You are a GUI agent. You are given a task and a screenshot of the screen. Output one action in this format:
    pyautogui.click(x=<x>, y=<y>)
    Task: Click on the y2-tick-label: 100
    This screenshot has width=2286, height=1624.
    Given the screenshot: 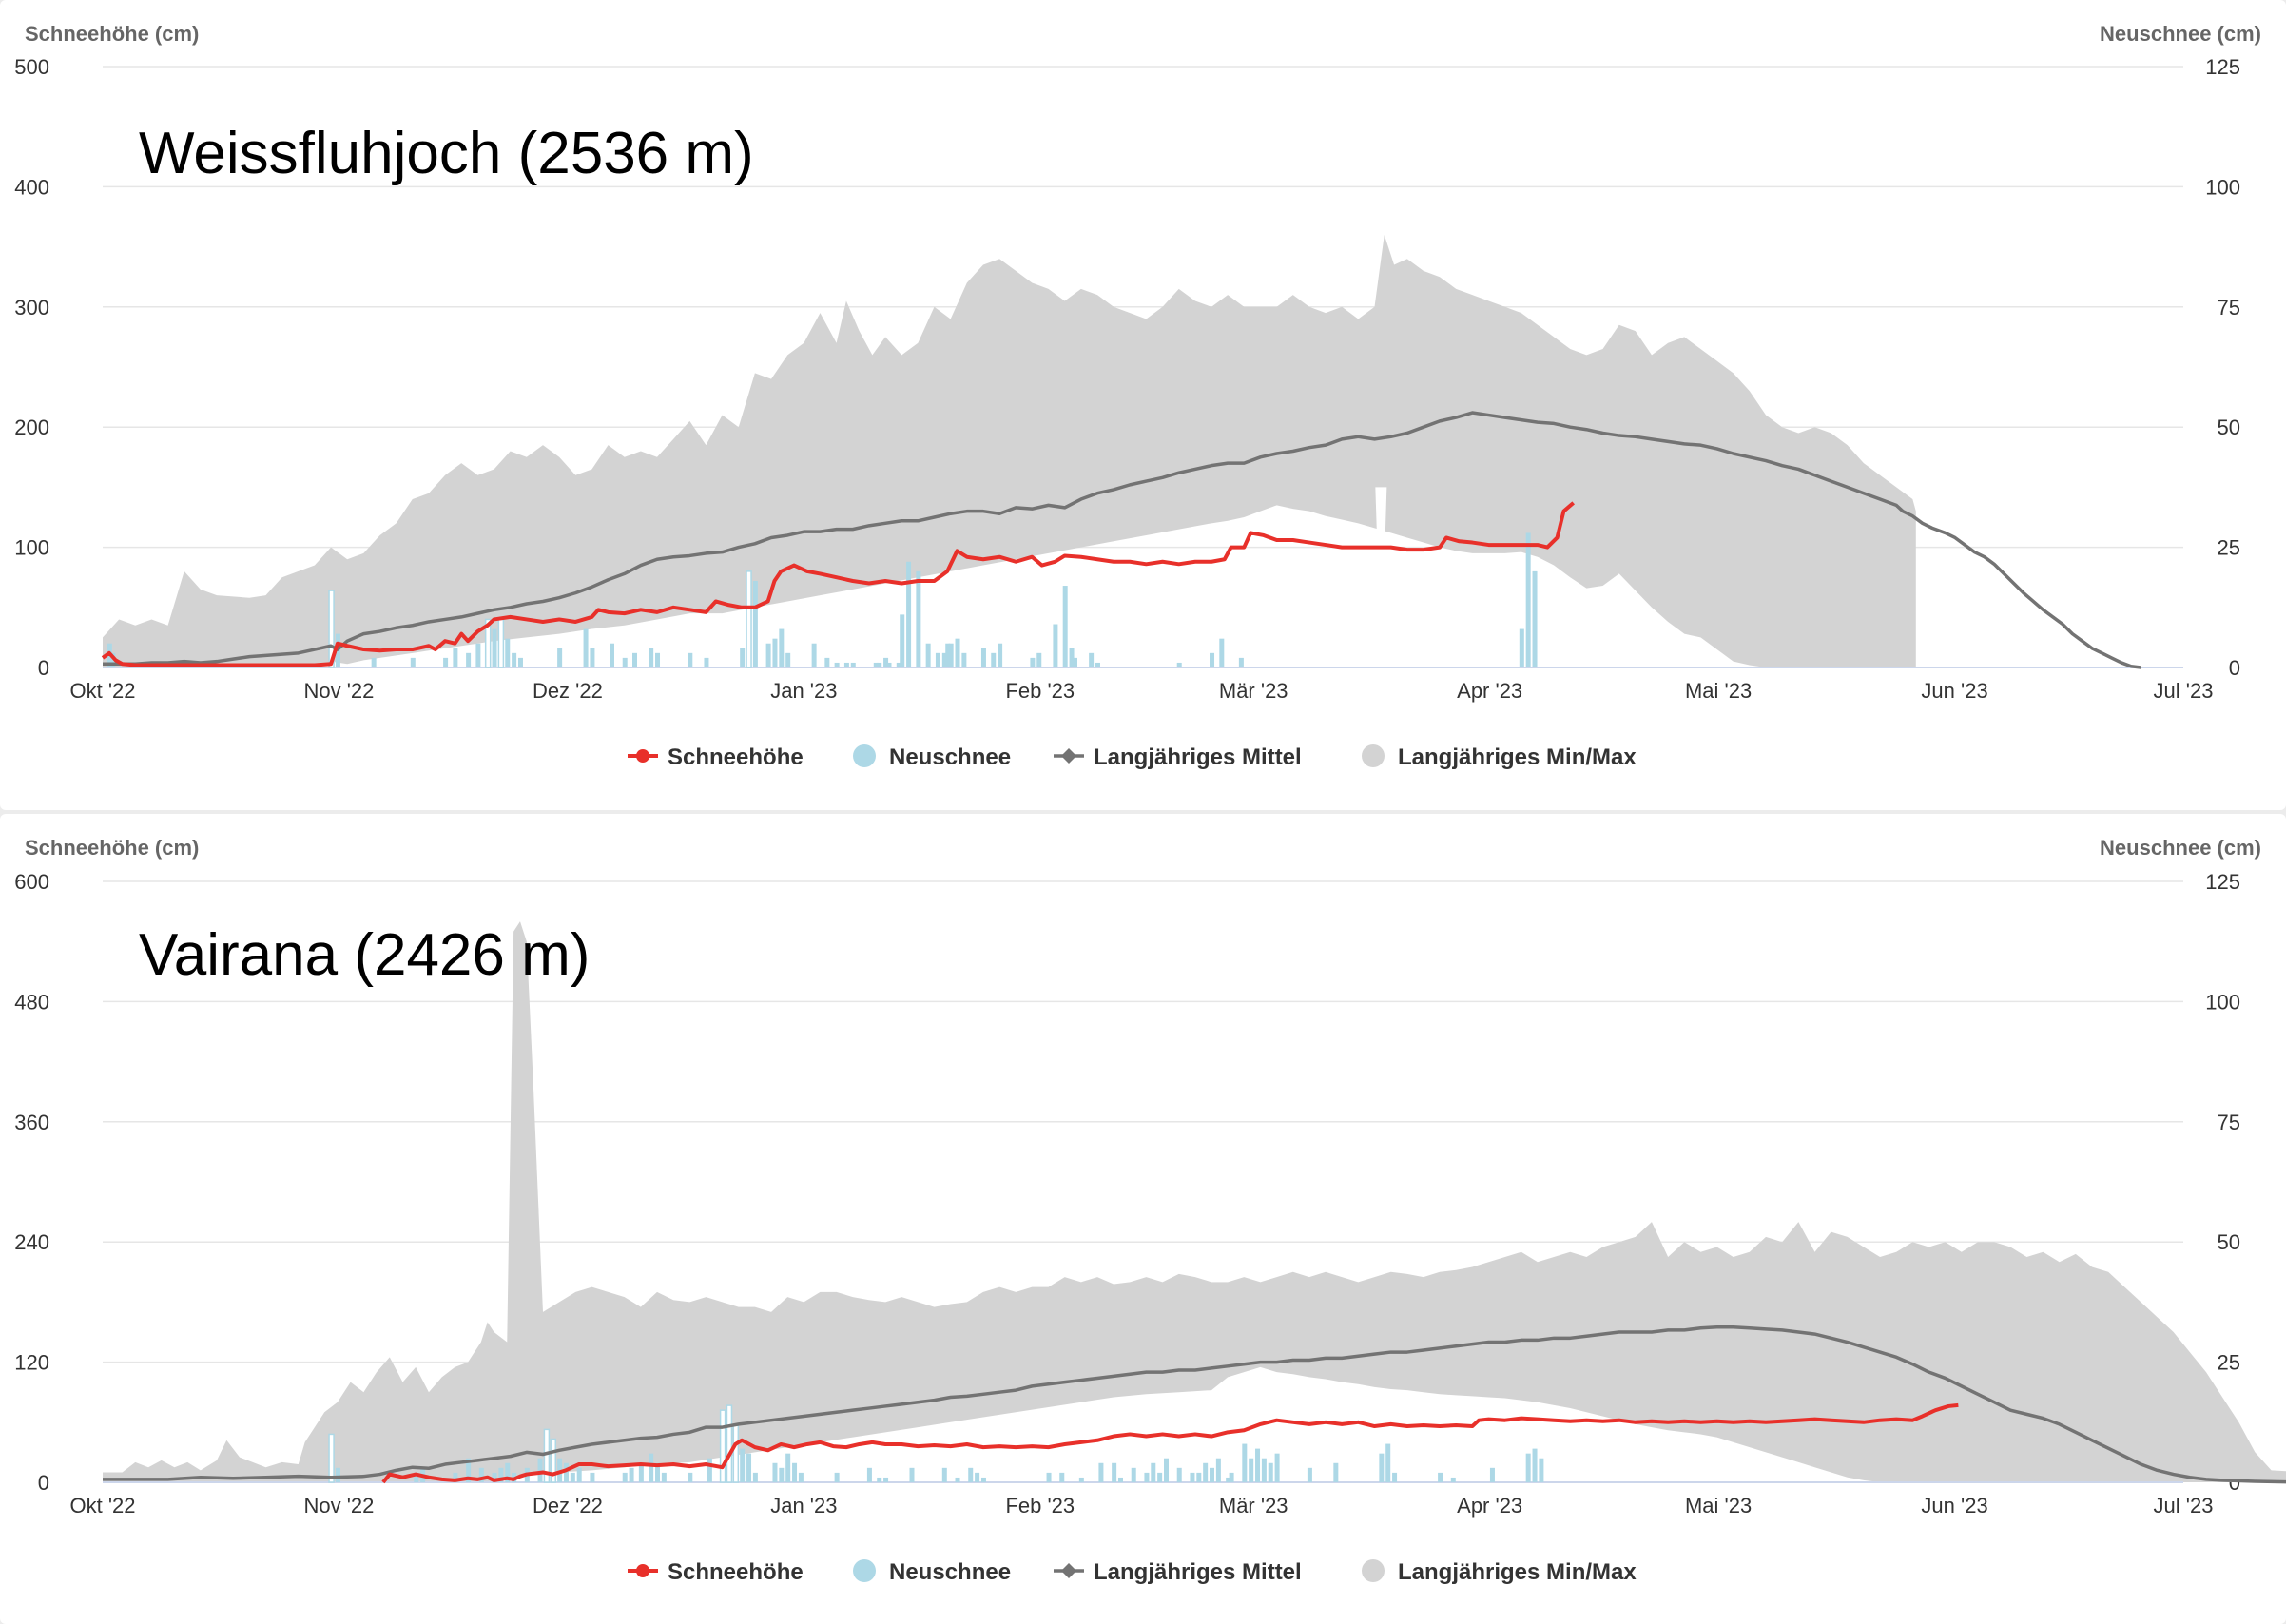 What is the action you would take?
    pyautogui.click(x=2222, y=187)
    